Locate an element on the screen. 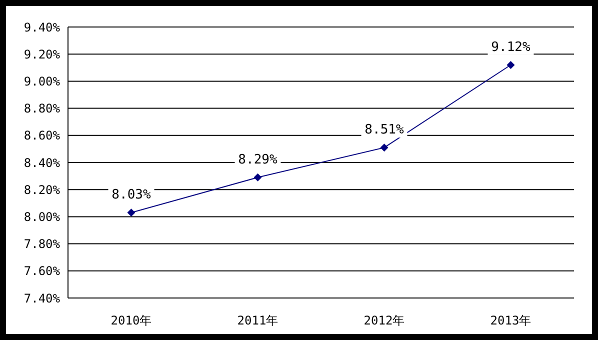  y-tick-label: 8.80% is located at coordinates (42, 109).